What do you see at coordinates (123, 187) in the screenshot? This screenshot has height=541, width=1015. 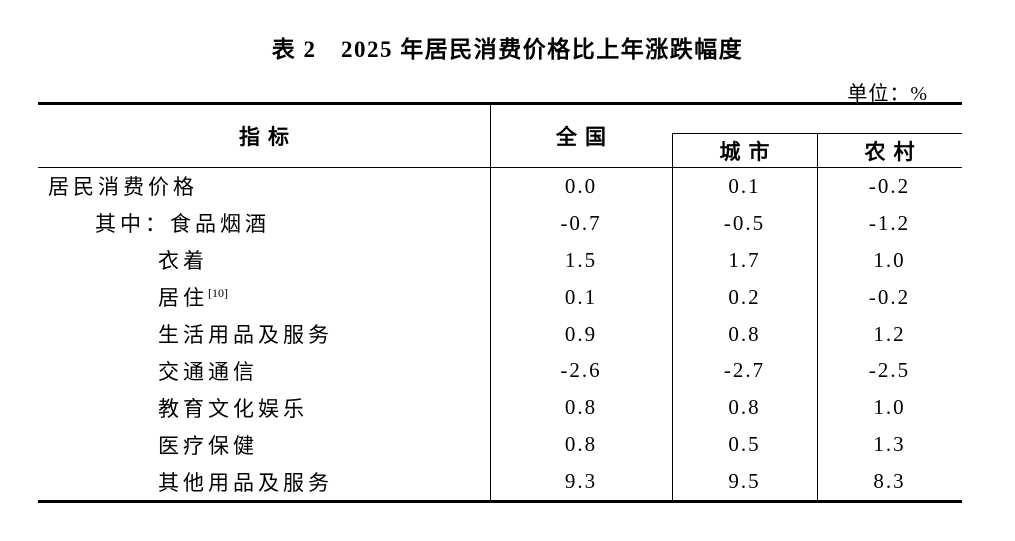 I see `row-label-text: 居民消费价格` at bounding box center [123, 187].